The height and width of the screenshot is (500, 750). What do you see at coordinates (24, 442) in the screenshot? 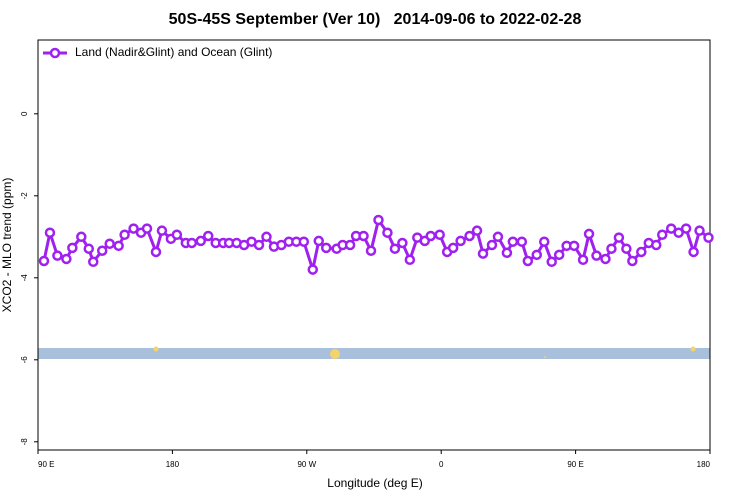
I see `y-tick-label: -8` at bounding box center [24, 442].